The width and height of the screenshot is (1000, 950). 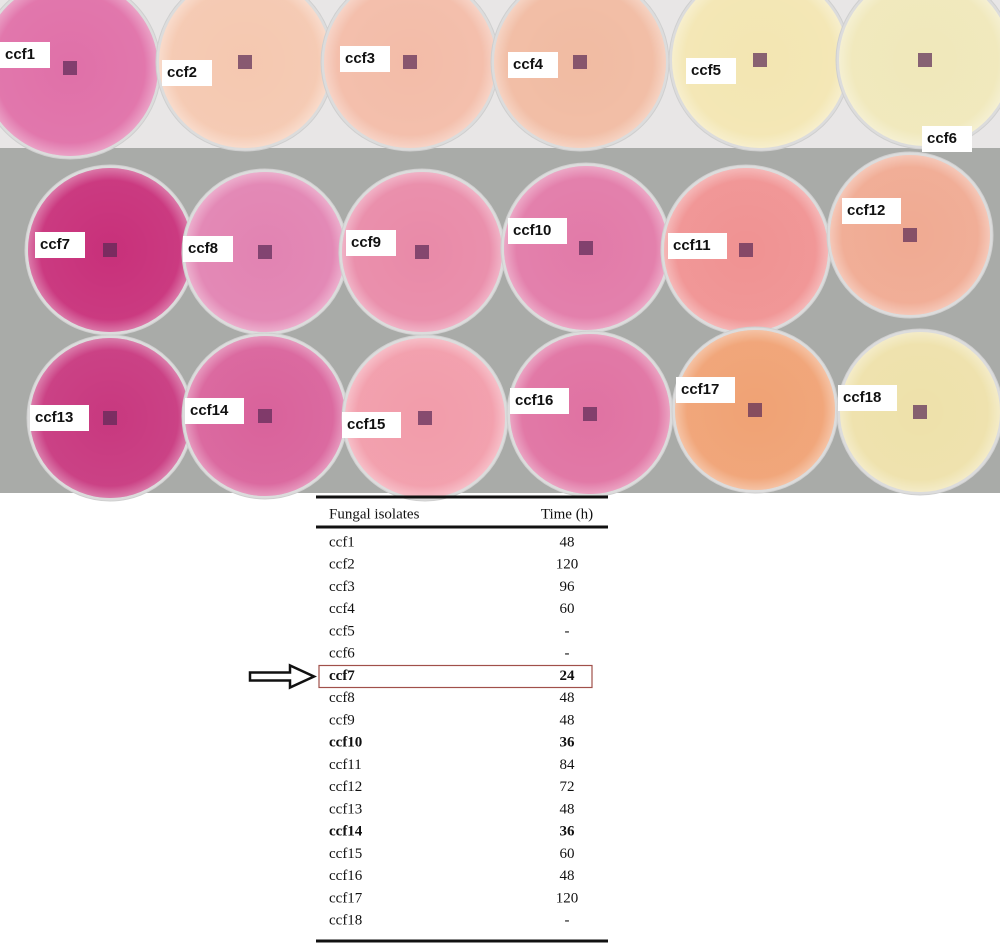 What do you see at coordinates (366, 242) in the screenshot?
I see `plate-label: ccf9` at bounding box center [366, 242].